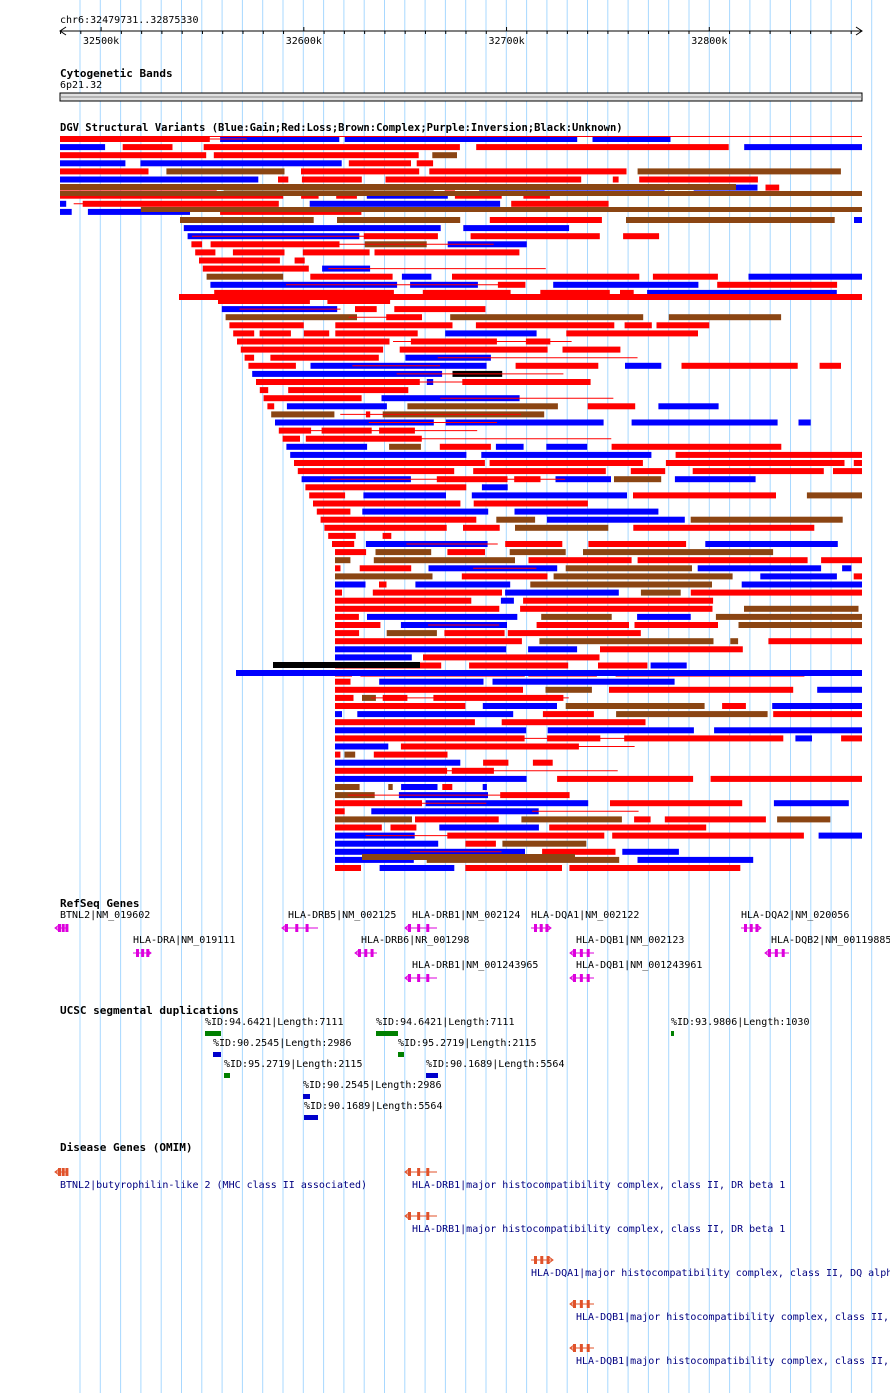 Image resolution: width=890 pixels, height=1393 pixels. What do you see at coordinates (475, 965) in the screenshot?
I see `refseq-gene-label: HLA-DRB1|NM_001243965` at bounding box center [475, 965].